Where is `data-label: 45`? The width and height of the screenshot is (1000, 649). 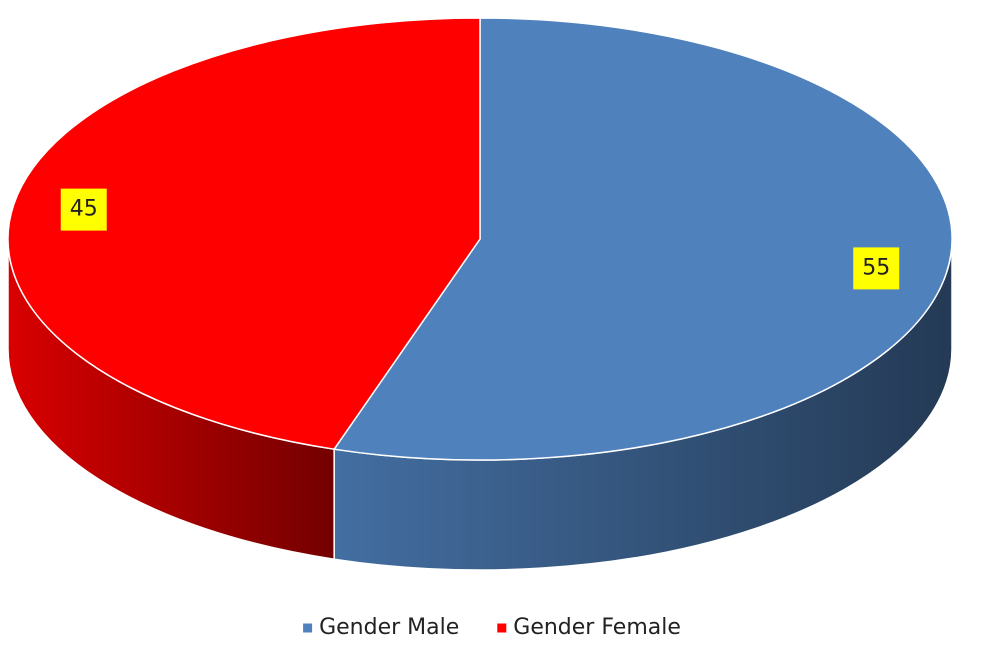
data-label: 45 is located at coordinates (84, 209).